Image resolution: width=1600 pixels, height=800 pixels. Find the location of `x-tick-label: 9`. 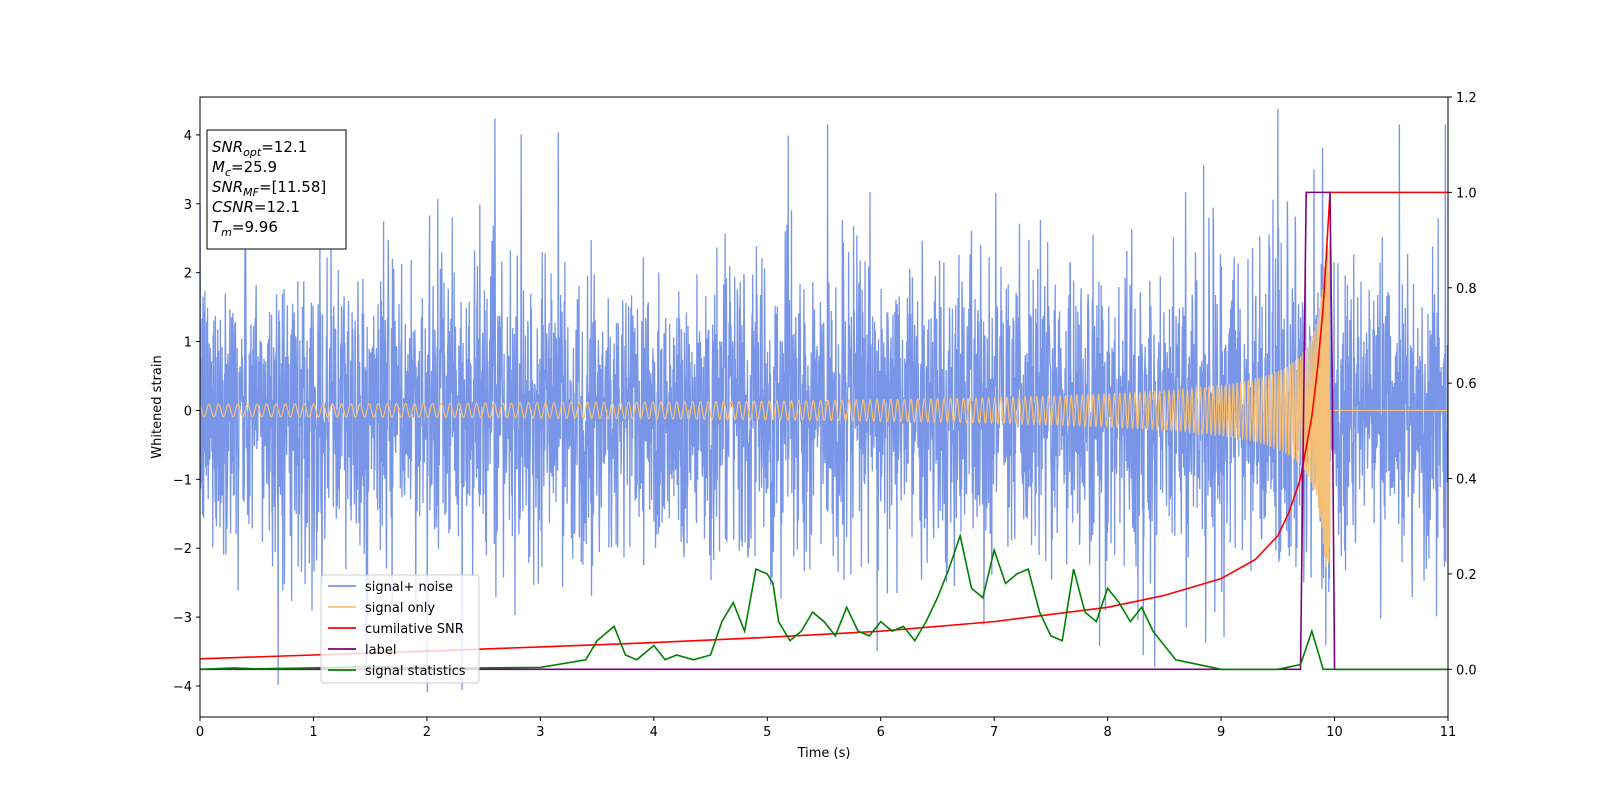

x-tick-label: 9 is located at coordinates (1221, 732).